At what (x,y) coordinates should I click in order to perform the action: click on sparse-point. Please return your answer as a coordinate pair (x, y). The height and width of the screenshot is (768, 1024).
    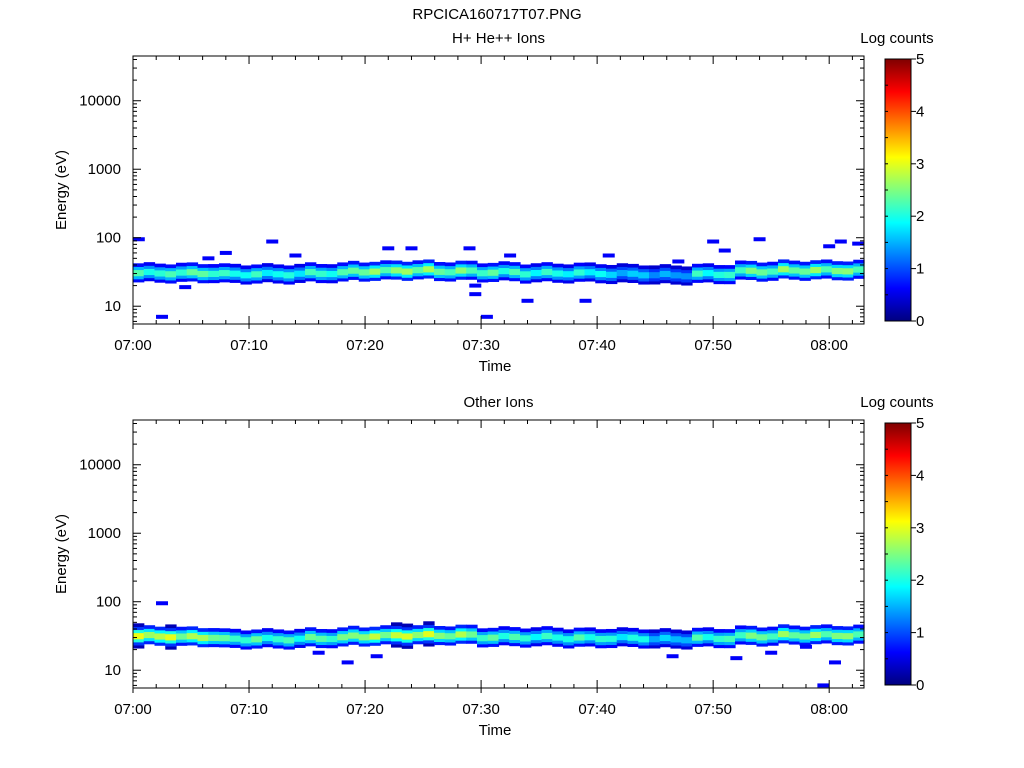
    Looking at the image, I should click on (347, 662).